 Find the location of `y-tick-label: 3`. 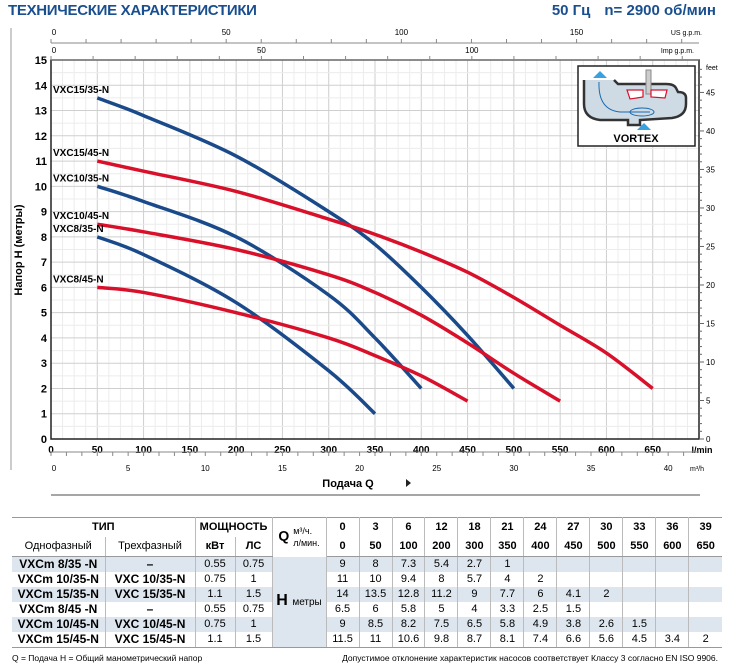

y-tick-label: 3 is located at coordinates (44, 364).